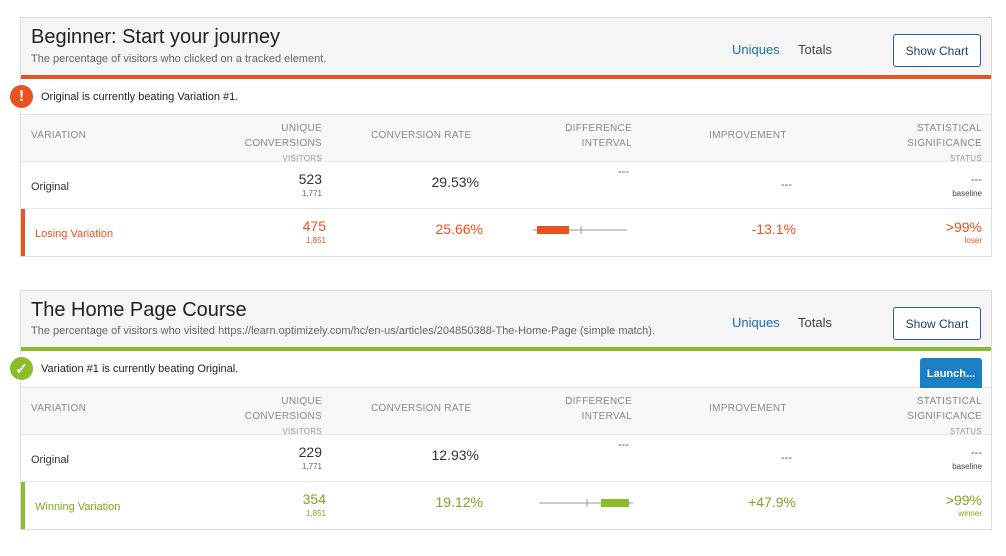  What do you see at coordinates (78, 507) in the screenshot?
I see `variation-name: Winning Variation` at bounding box center [78, 507].